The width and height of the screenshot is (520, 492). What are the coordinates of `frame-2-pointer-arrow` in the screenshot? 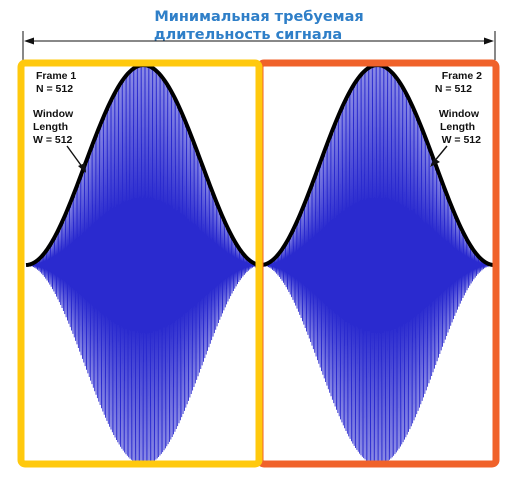 It's located at (439, 156).